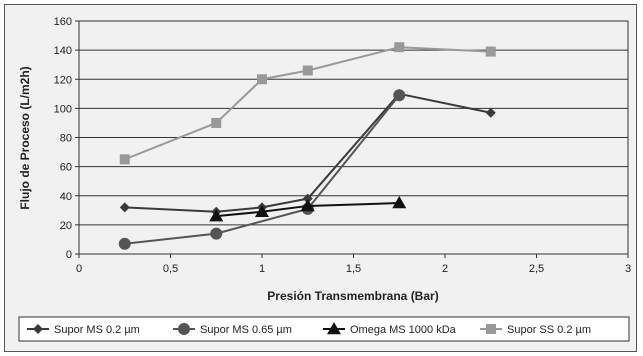 The image size is (643, 356). Describe the element at coordinates (63, 80) in the screenshot. I see `y-tick-label: 120` at that location.